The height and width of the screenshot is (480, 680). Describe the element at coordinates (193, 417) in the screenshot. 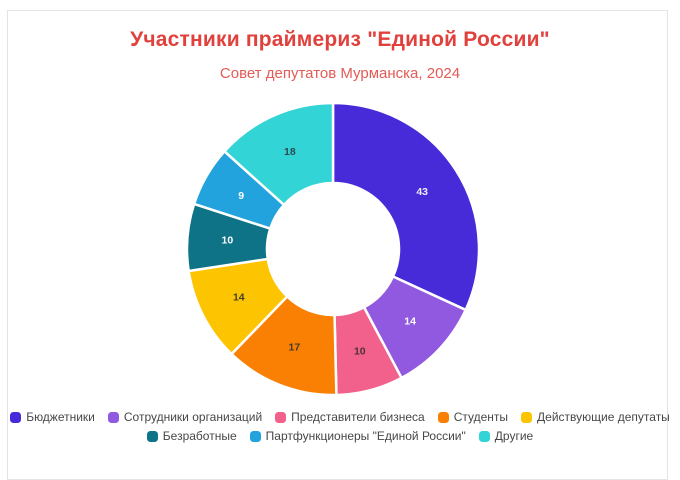

I see `legend-label: Сотрудники организаций` at that location.